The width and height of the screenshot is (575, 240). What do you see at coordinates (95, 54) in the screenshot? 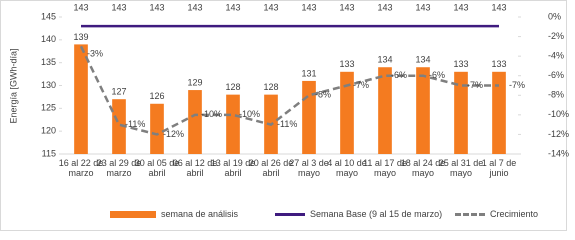
I see `growth-value-label: -3%` at bounding box center [95, 54].